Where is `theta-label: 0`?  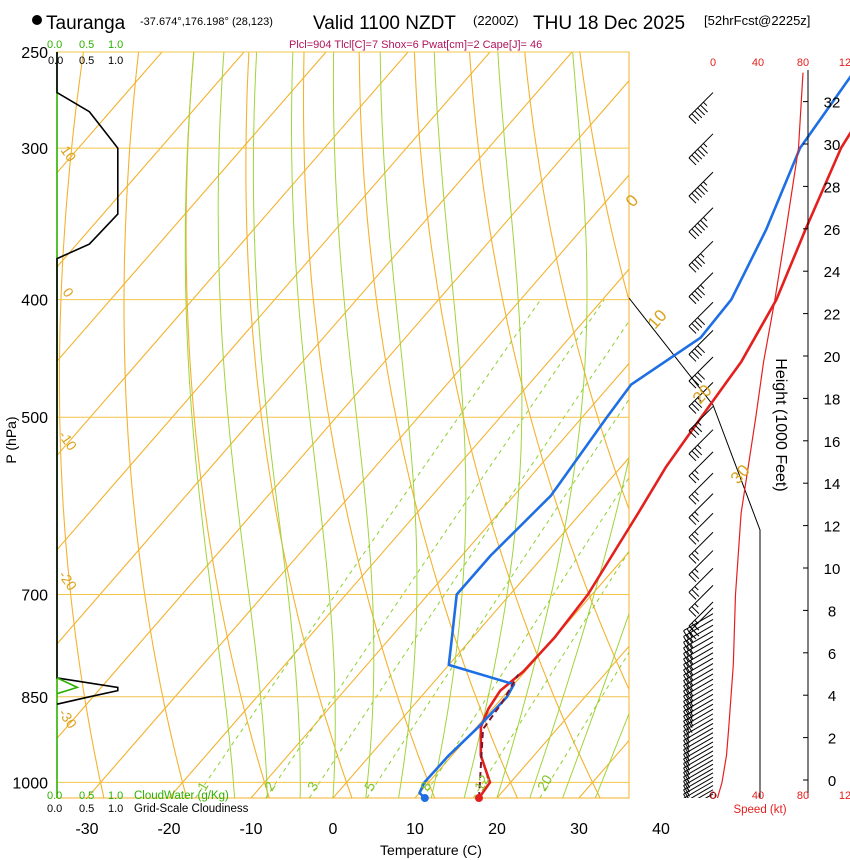
theta-label: 0 is located at coordinates (632, 201).